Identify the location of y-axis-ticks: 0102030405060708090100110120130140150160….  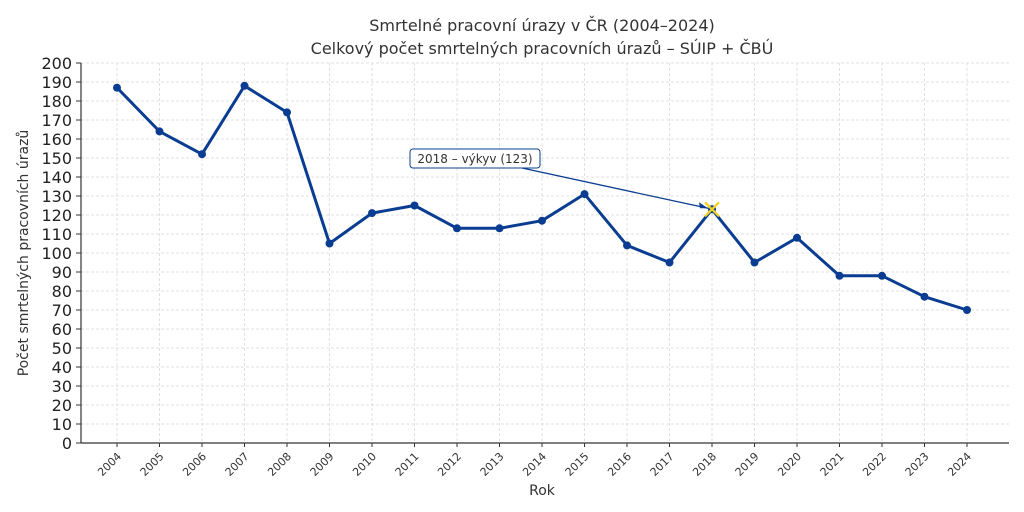
(61, 253).